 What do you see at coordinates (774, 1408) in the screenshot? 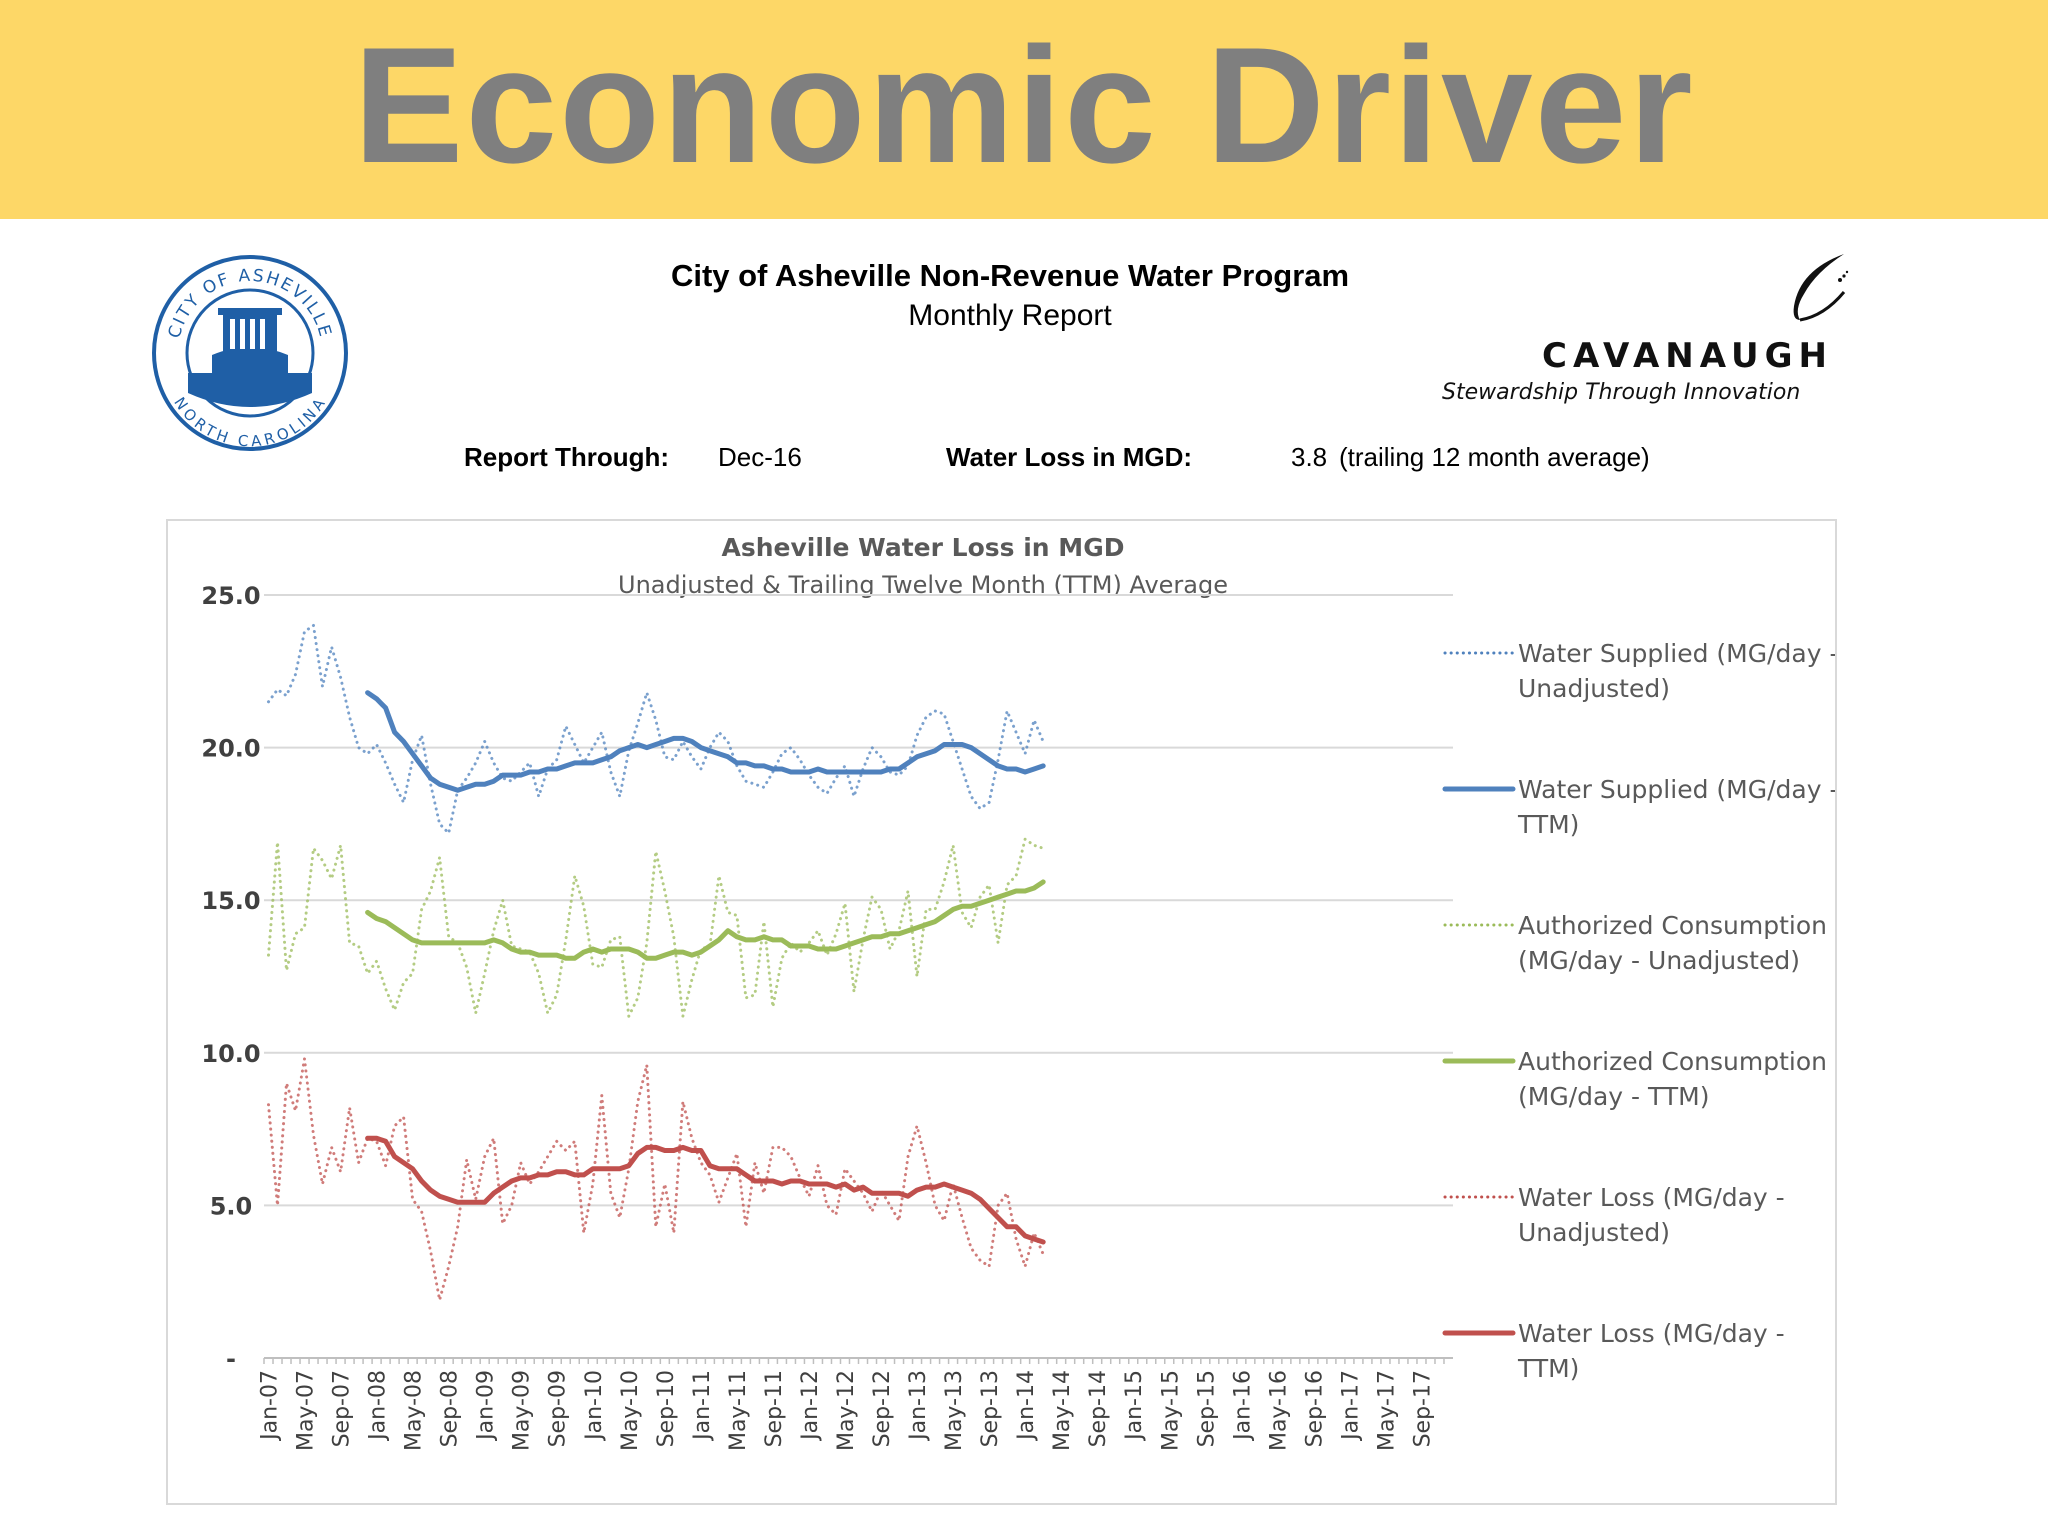
I see `x-tick-label: Sep-11` at bounding box center [774, 1408].